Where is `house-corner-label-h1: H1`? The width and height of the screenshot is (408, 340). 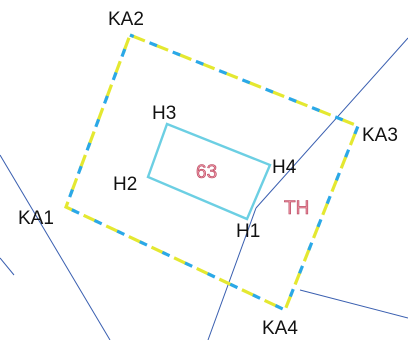 house-corner-label-h1: H1 is located at coordinates (248, 231).